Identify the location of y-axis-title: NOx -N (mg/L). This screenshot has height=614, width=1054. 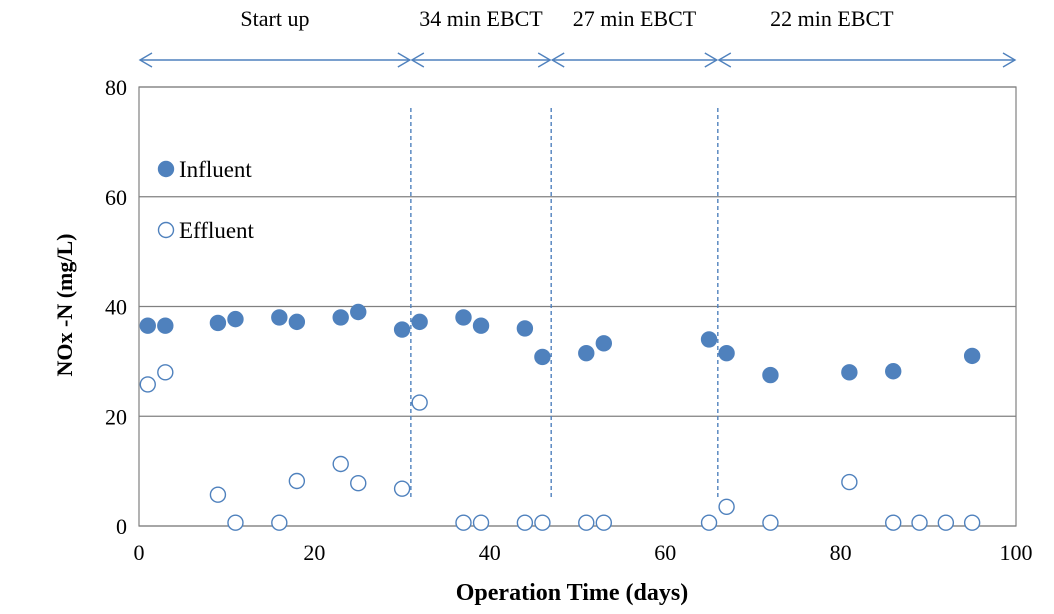
(64, 305).